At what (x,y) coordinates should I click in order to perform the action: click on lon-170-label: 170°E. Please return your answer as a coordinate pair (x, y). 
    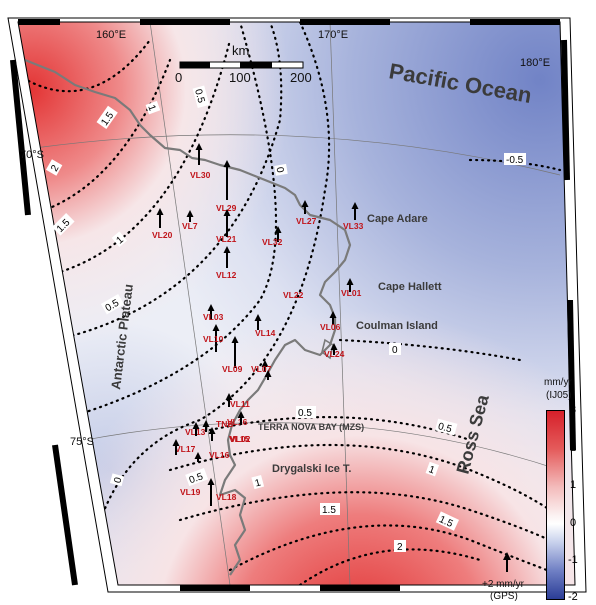
    Looking at the image, I should click on (333, 35).